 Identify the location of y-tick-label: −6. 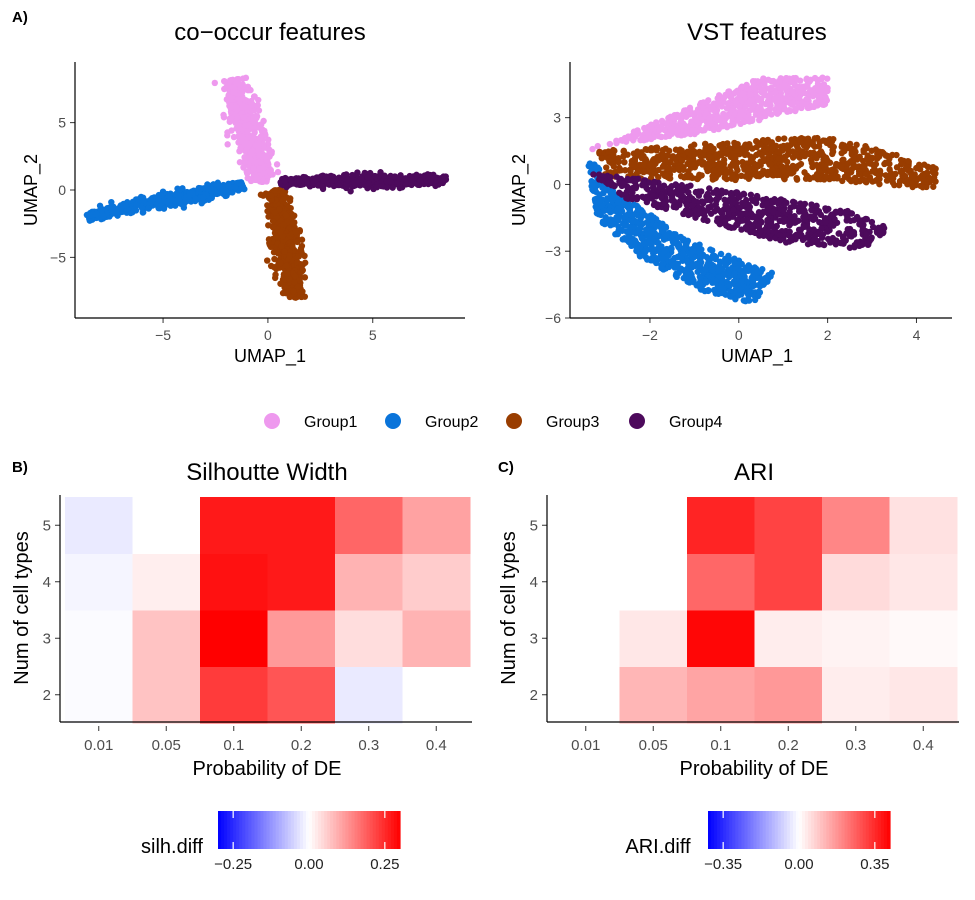
(553, 318).